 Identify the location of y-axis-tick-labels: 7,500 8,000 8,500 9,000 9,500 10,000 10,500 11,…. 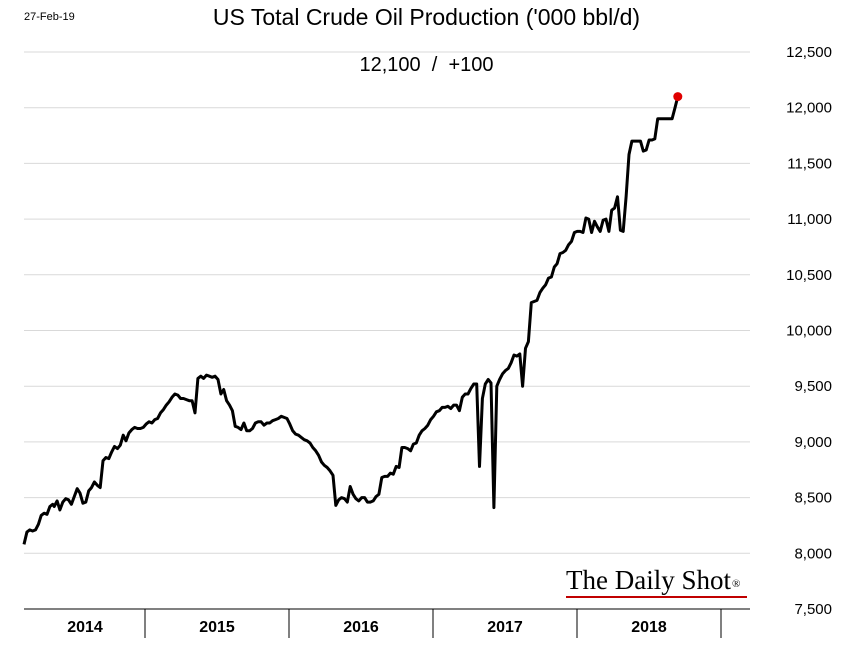
(809, 331).